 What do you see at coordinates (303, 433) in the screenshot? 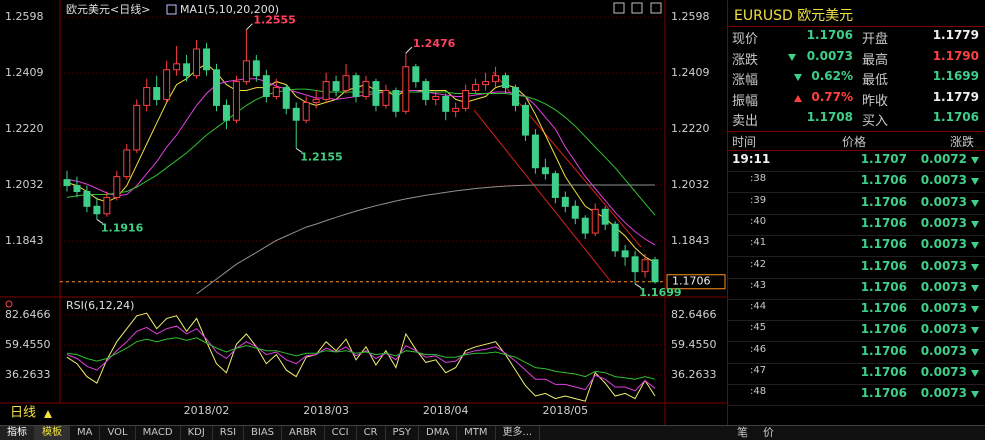
I see `toolbar-item: ARBR` at bounding box center [303, 433].